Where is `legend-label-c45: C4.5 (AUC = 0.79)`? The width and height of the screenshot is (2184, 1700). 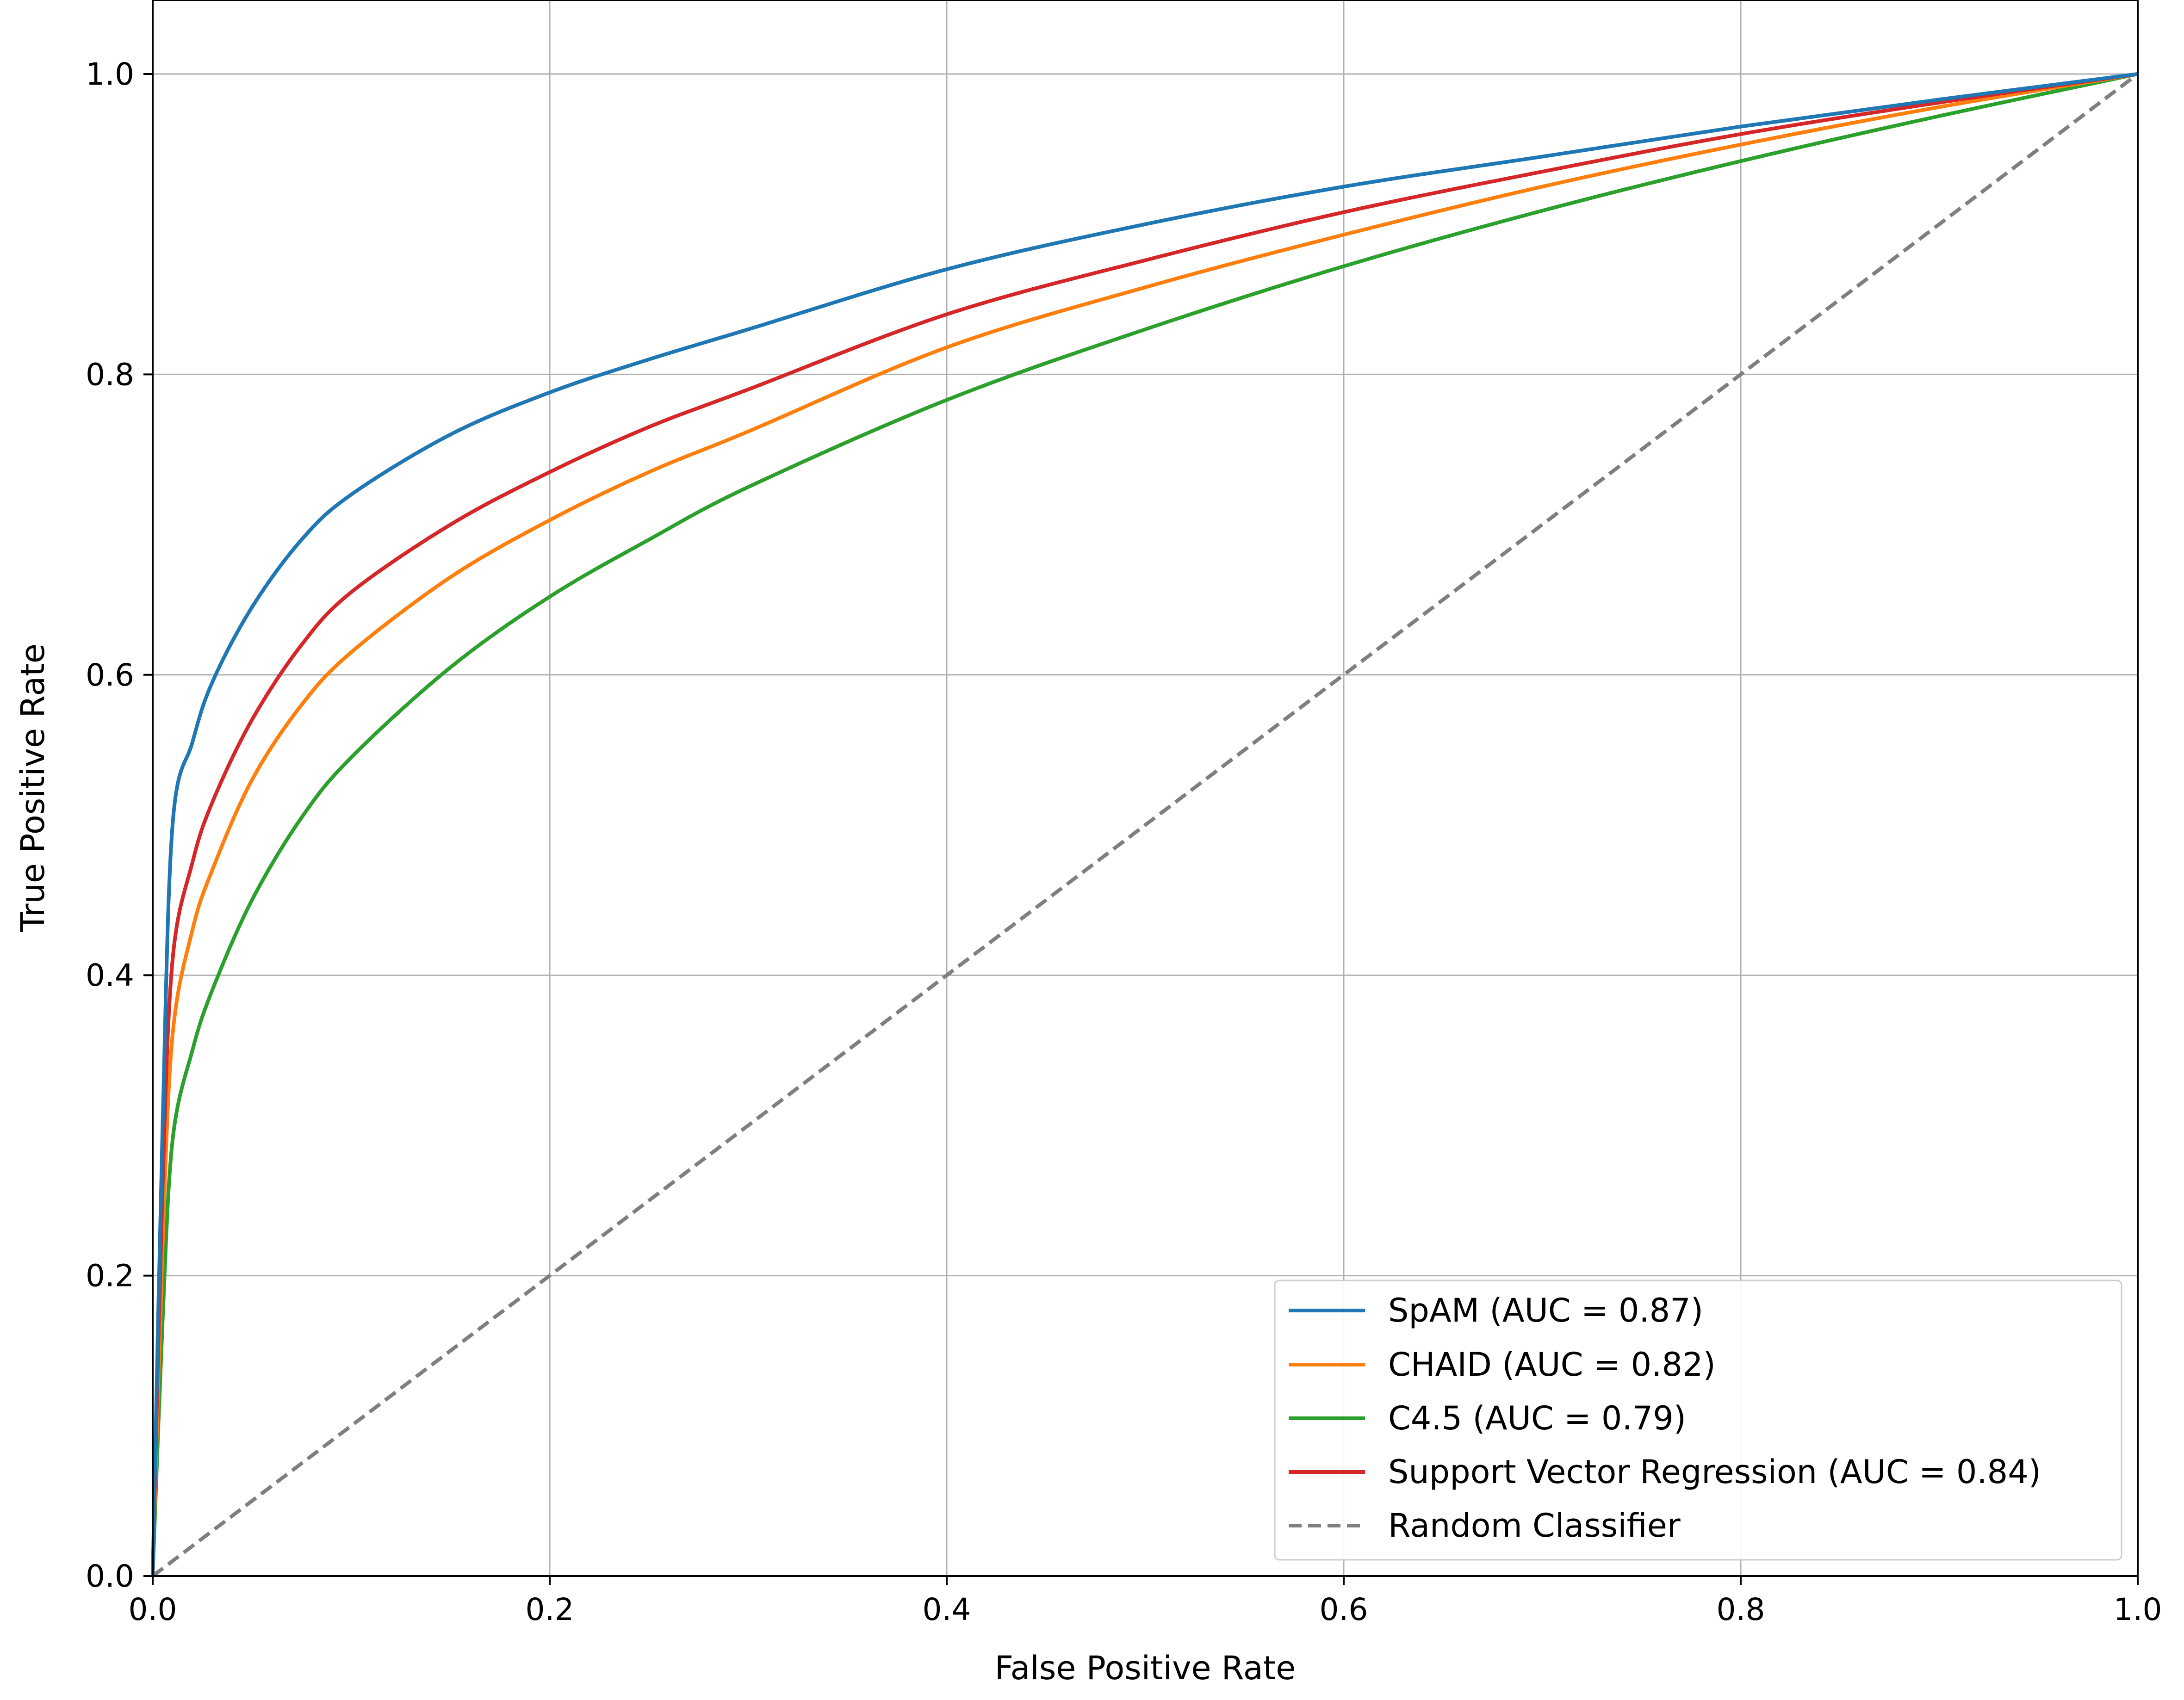
legend-label-c45: C4.5 (AUC = 0.79) is located at coordinates (1537, 1418).